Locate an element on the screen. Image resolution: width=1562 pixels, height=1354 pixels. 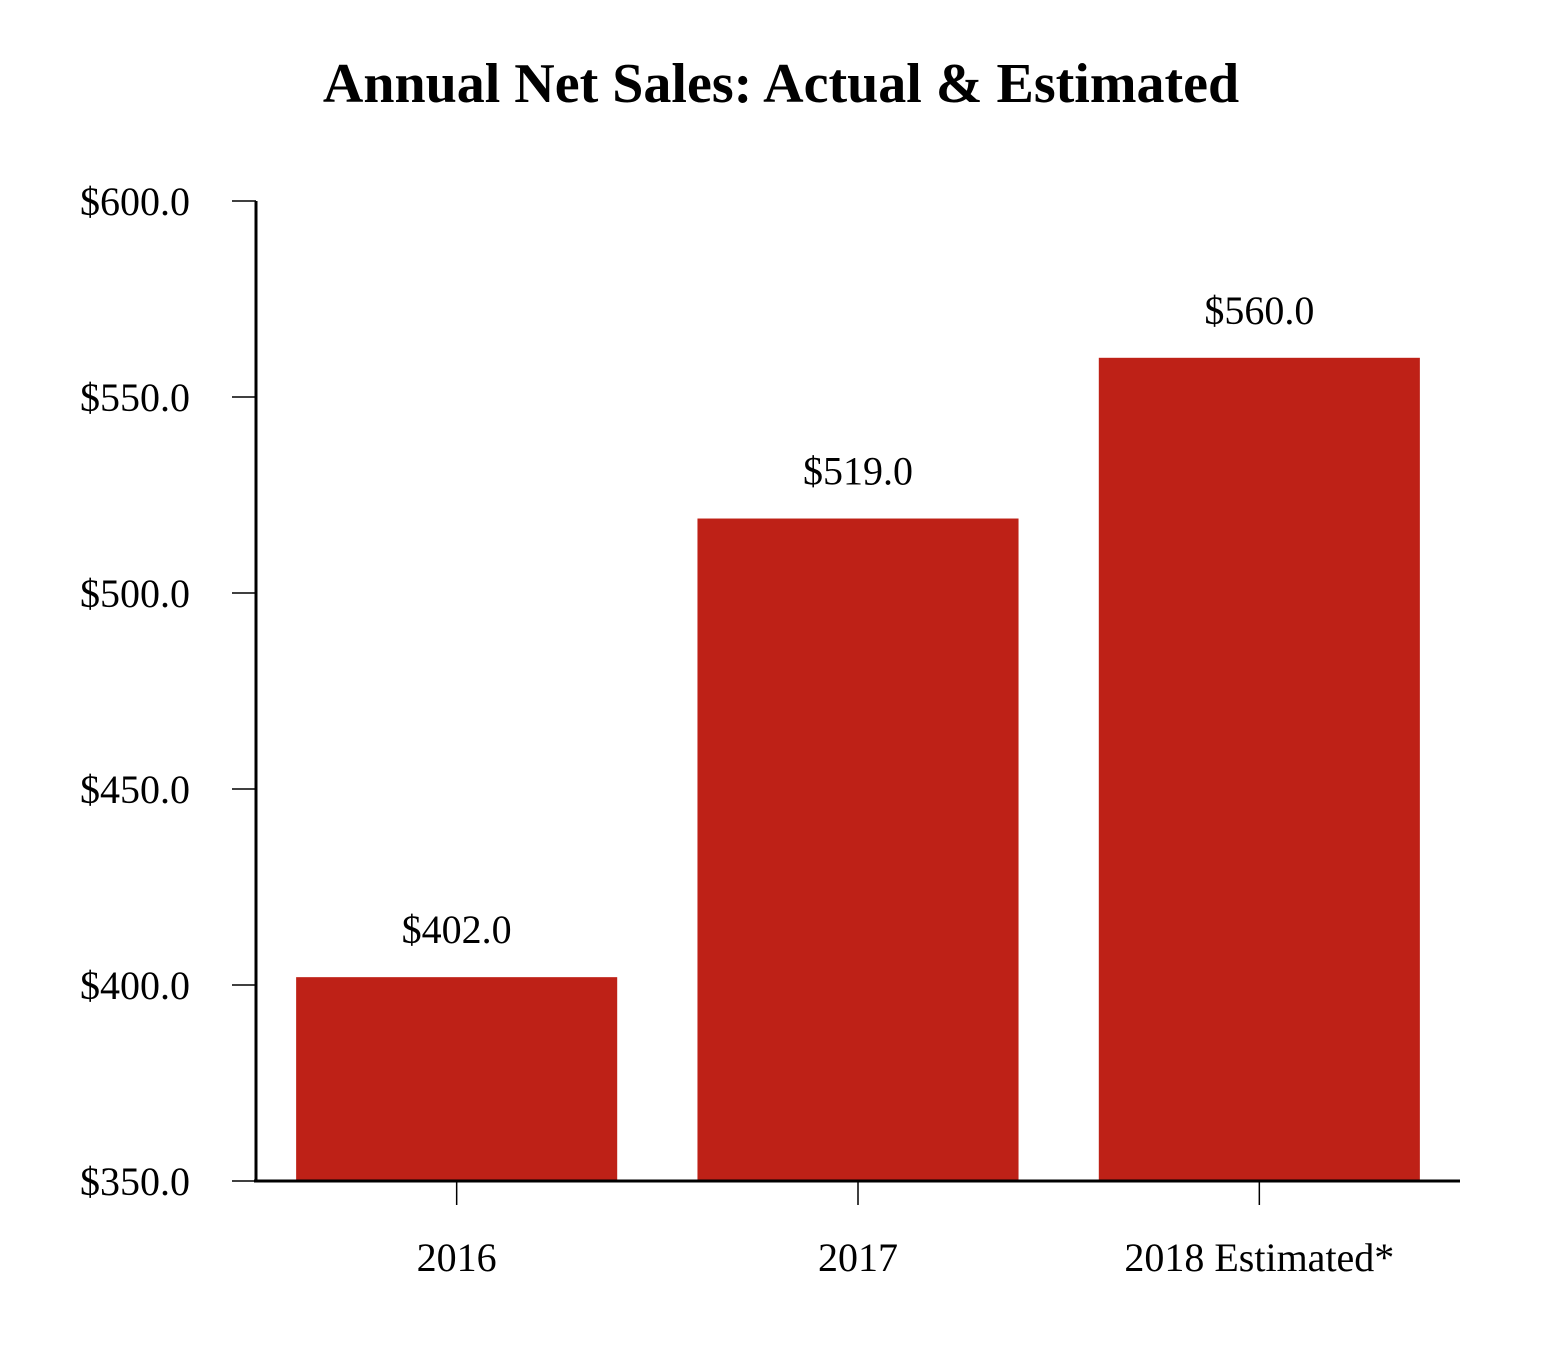
y-tick-label: $600.0 is located at coordinates (135, 201).